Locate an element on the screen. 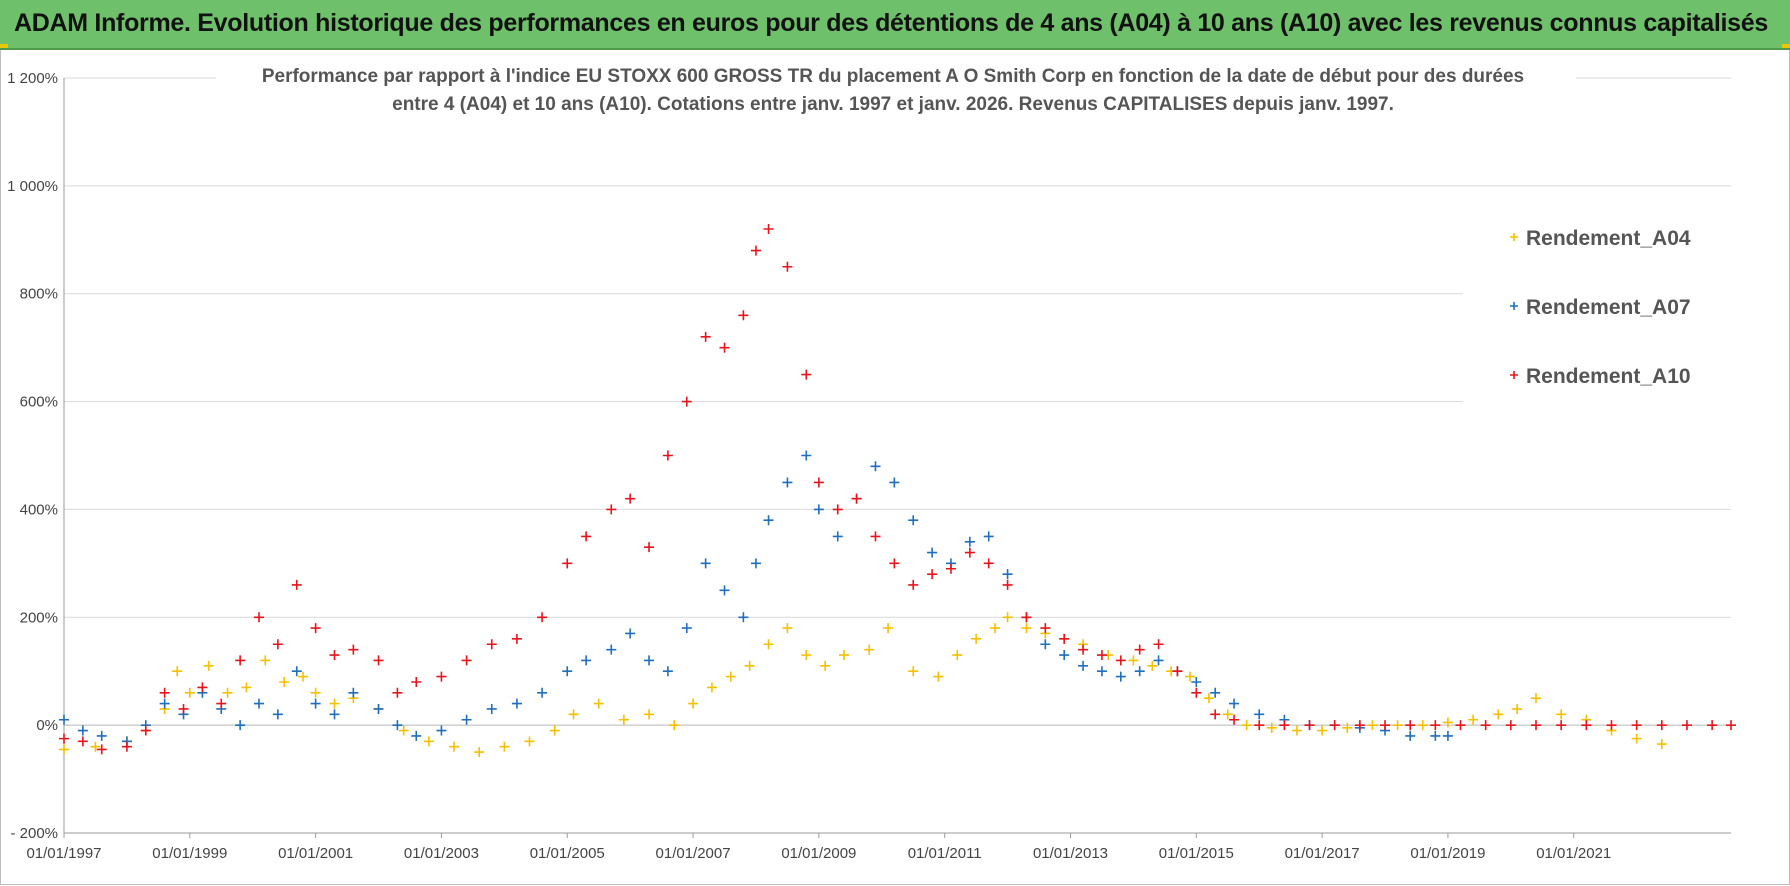 The image size is (1790, 886). y-tick-label-4: 600% is located at coordinates (39, 402).